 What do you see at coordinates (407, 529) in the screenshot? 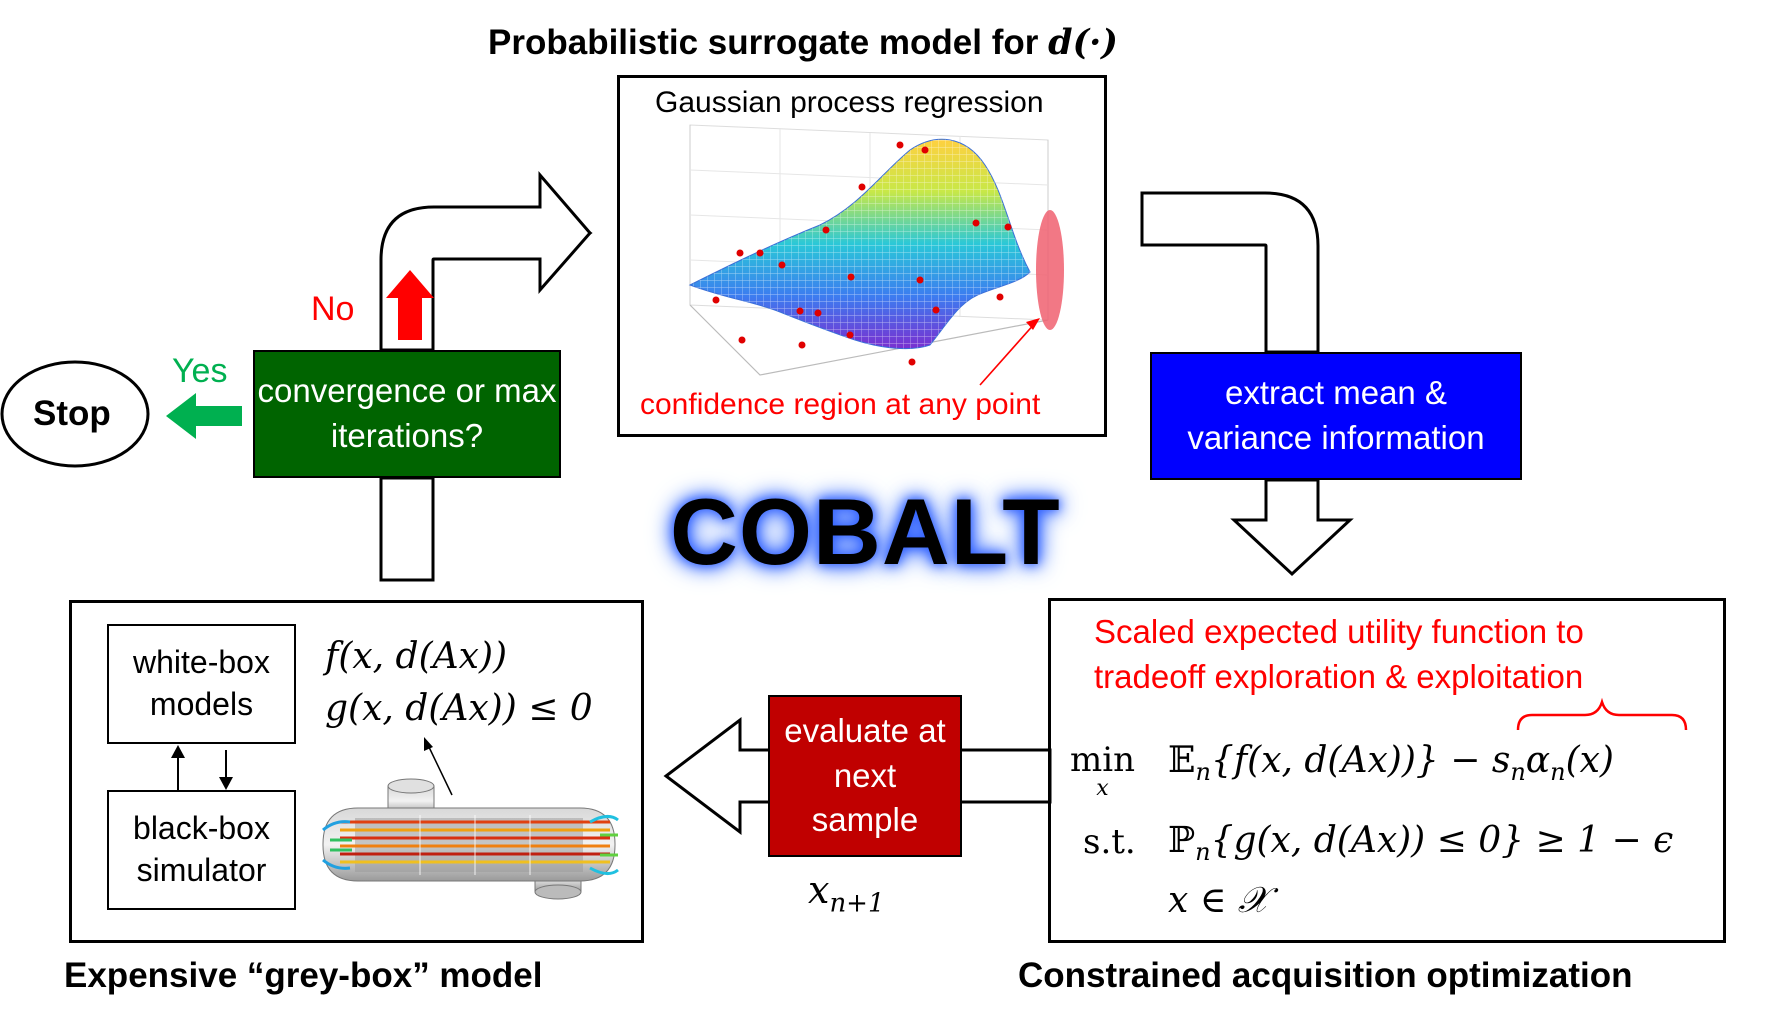
I see `hollow-arrow-to-convergence` at bounding box center [407, 529].